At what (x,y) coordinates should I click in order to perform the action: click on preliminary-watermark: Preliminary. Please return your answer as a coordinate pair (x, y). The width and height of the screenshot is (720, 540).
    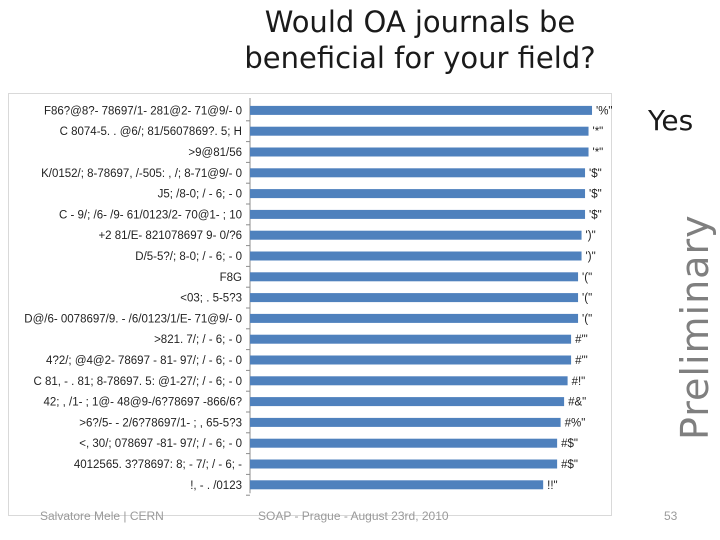
    Looking at the image, I should click on (695, 327).